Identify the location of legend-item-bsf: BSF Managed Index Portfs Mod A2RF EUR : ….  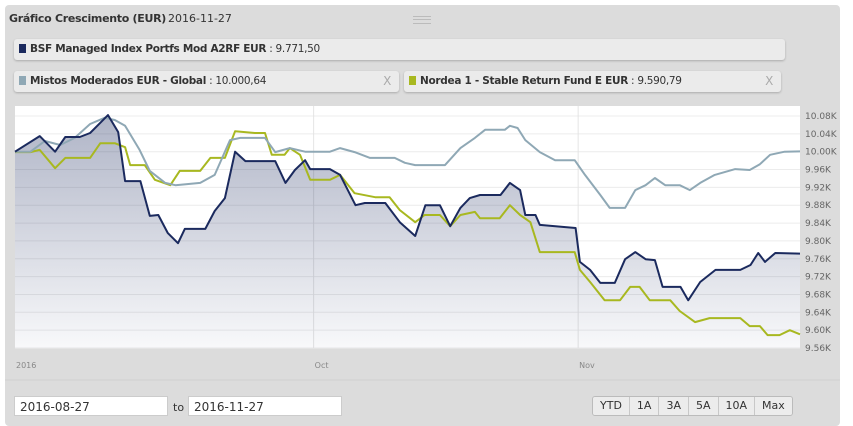
(399, 49).